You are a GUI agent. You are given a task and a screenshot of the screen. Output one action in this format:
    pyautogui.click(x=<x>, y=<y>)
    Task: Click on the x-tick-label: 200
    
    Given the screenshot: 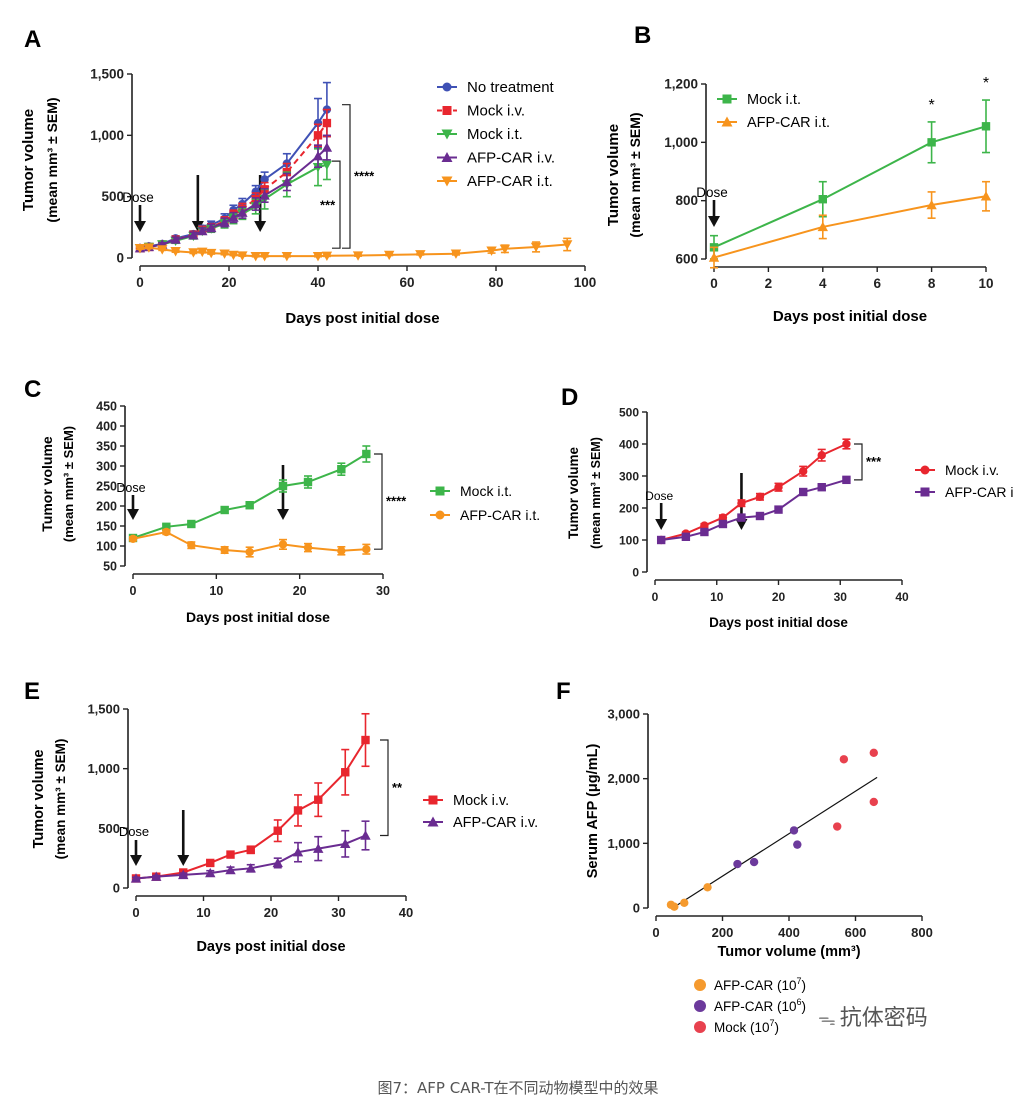 What is the action you would take?
    pyautogui.click(x=723, y=932)
    